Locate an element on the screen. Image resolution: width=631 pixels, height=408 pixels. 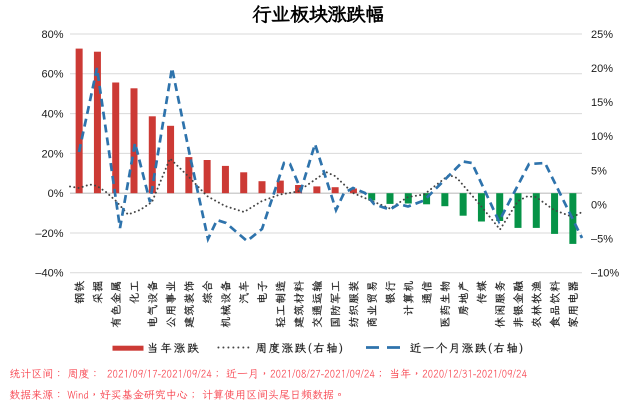
svg-text: –5% is located at coordinates (602, 240).